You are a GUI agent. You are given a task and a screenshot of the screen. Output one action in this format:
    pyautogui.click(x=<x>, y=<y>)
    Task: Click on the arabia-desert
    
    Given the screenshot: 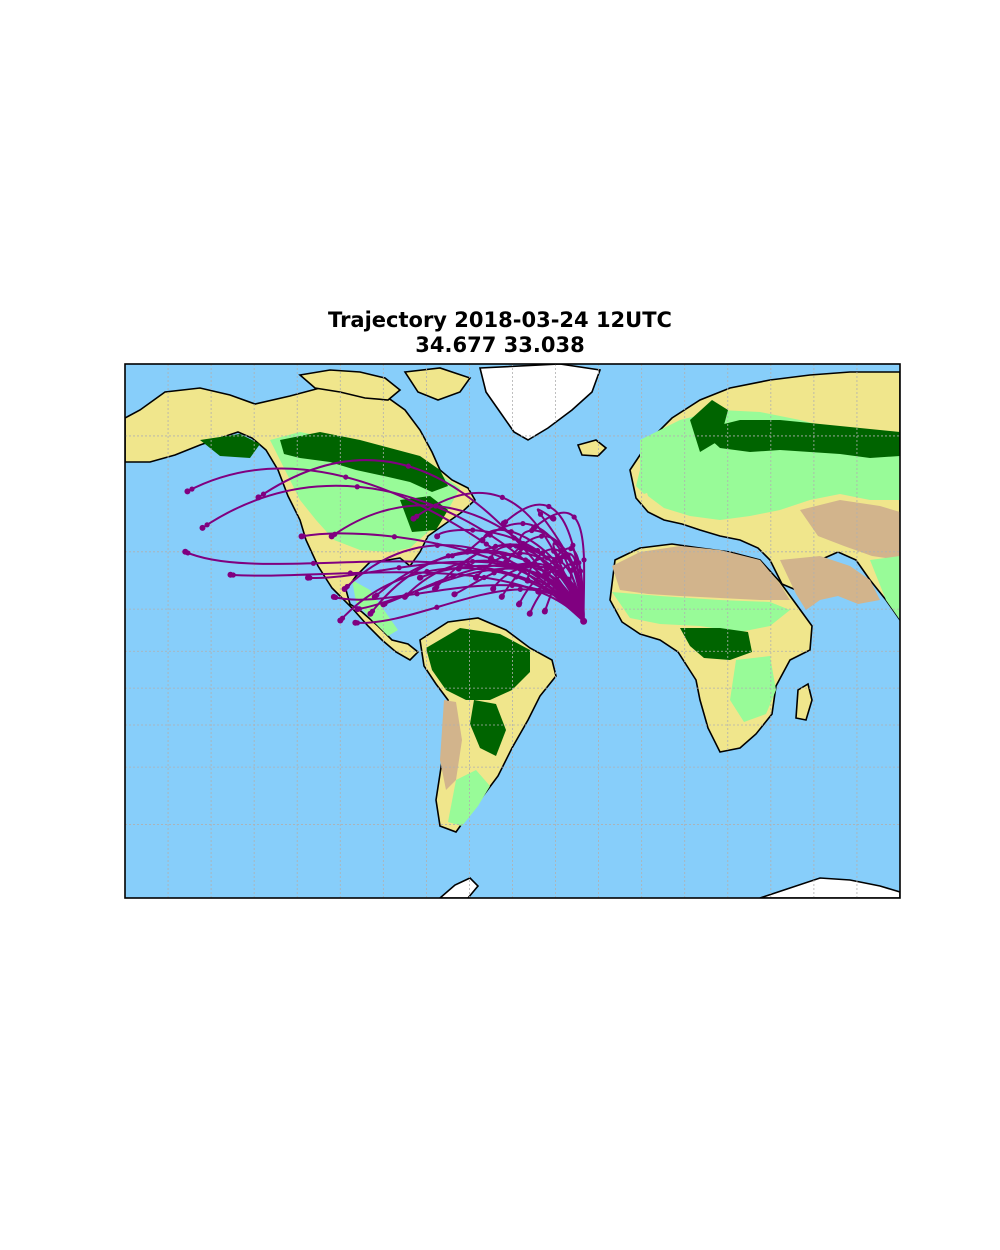 What is the action you would take?
    pyautogui.click(x=830, y=583)
    